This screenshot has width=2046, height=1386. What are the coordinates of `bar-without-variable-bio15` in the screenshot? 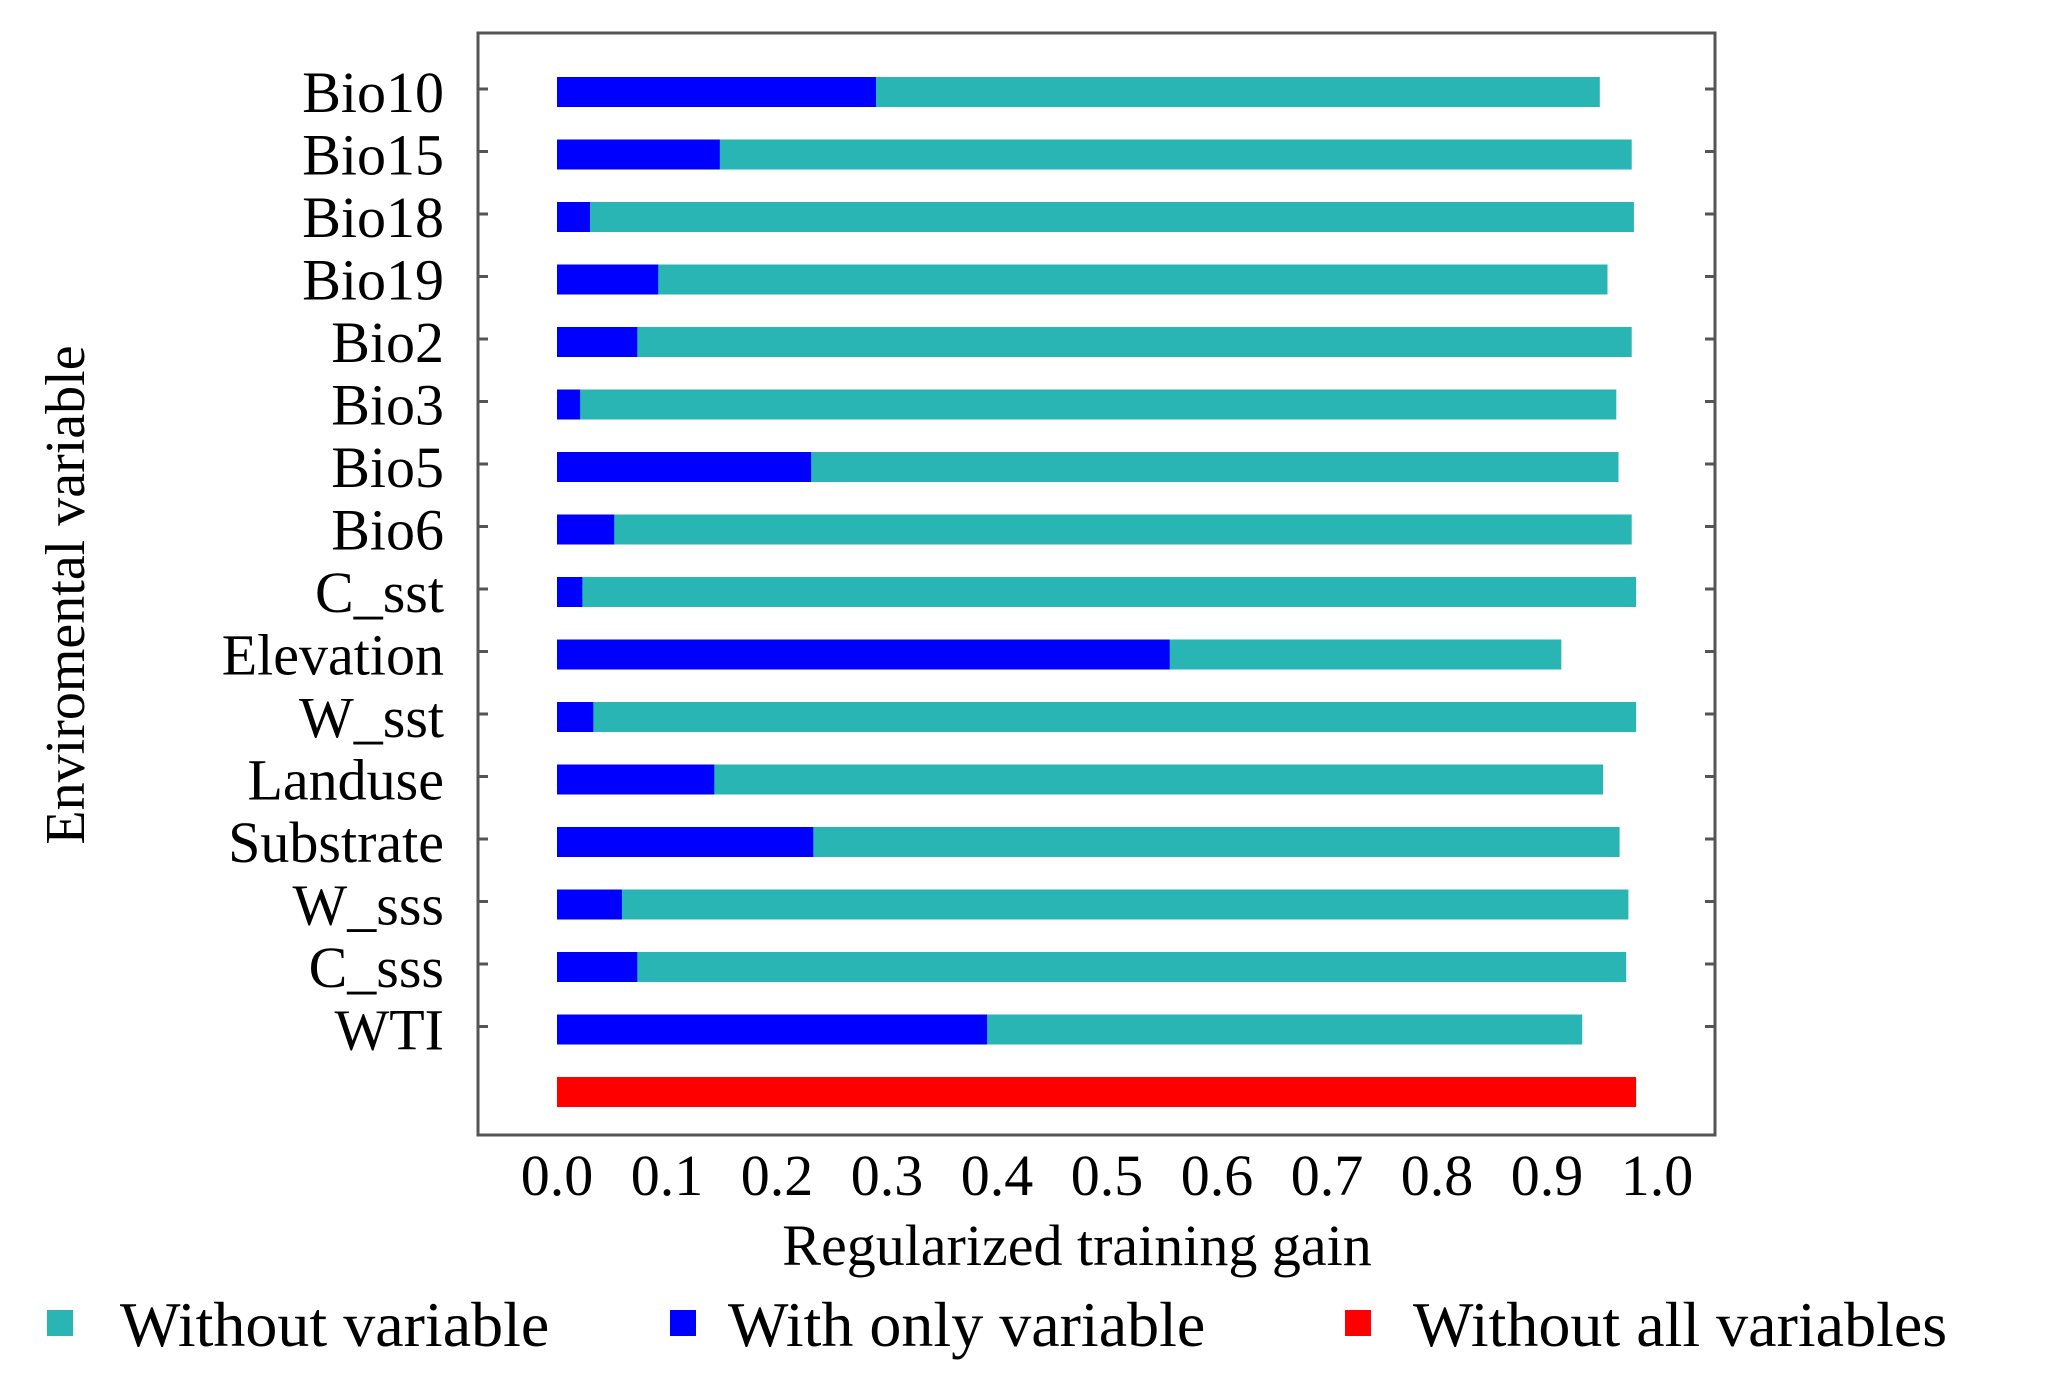 It's located at (1094, 154).